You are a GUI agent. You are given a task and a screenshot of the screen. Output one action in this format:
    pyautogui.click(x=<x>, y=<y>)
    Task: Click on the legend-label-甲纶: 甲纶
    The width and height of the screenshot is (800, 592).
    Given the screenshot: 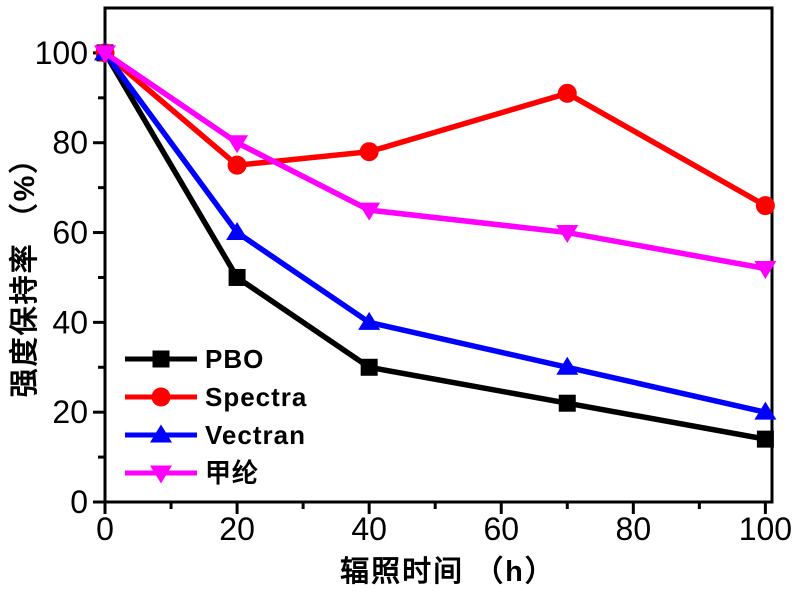 What is the action you would take?
    pyautogui.click(x=232, y=473)
    